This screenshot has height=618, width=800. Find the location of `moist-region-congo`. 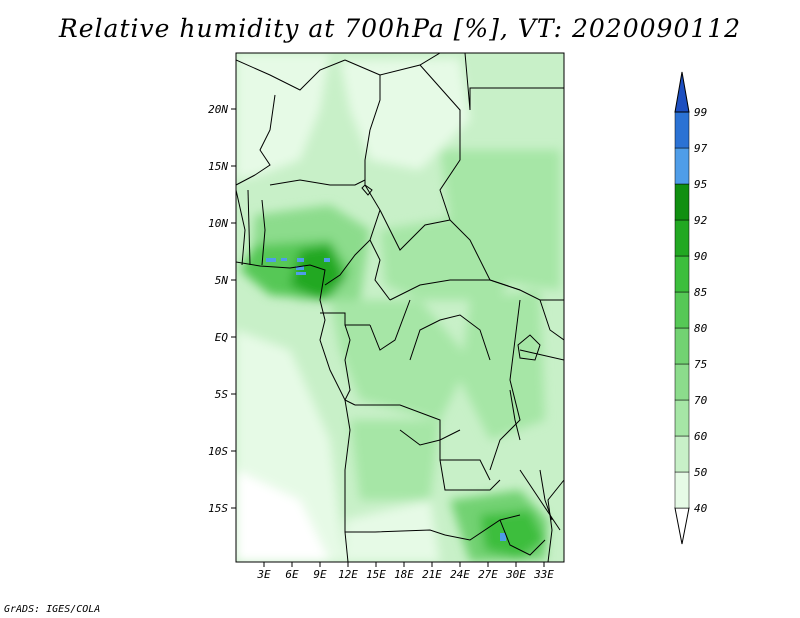

moist-region-congo is located at coordinates (400, 360).